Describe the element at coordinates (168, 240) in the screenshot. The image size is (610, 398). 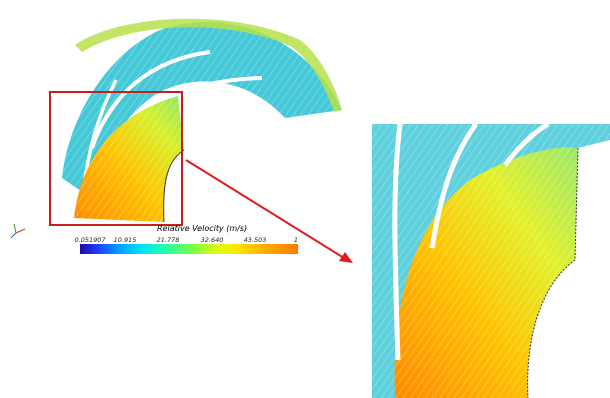
I see `colorbar-tick: 21.778` at that location.